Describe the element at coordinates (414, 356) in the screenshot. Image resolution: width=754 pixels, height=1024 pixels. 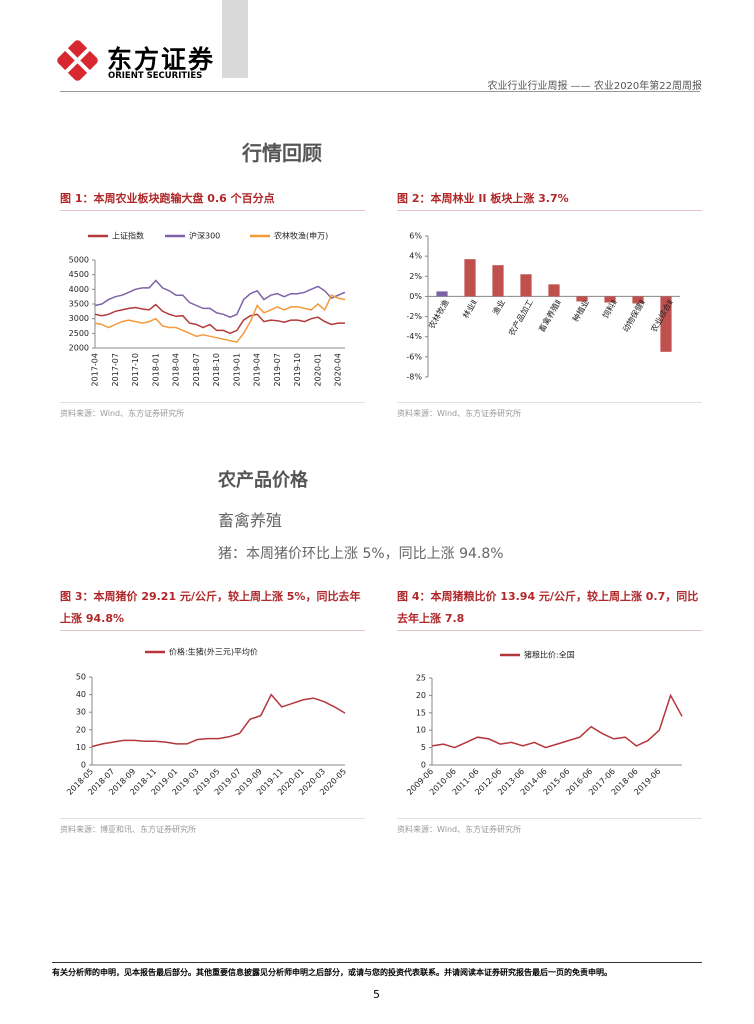
I see `y-tick-label: -6%` at that location.